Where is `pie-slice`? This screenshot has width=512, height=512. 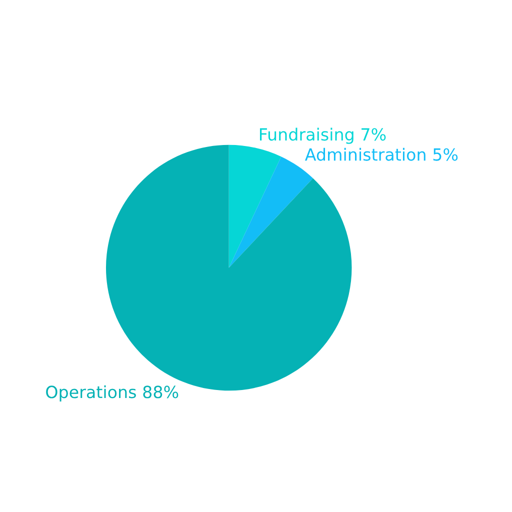 pie-slice is located at coordinates (255, 206).